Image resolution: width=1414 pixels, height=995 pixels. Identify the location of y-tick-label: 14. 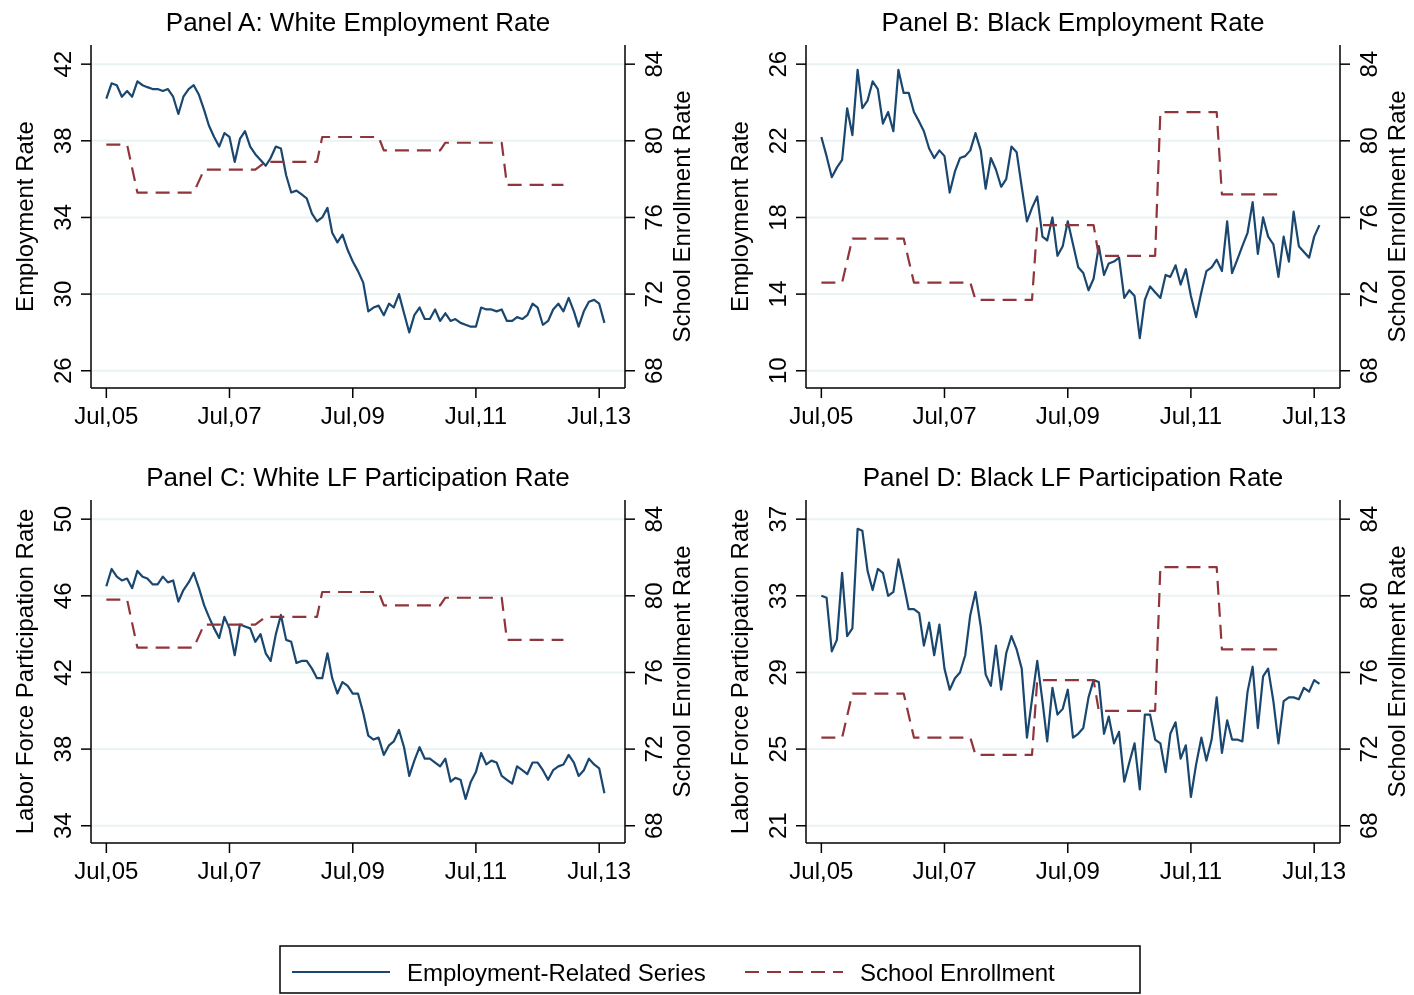
(777, 294).